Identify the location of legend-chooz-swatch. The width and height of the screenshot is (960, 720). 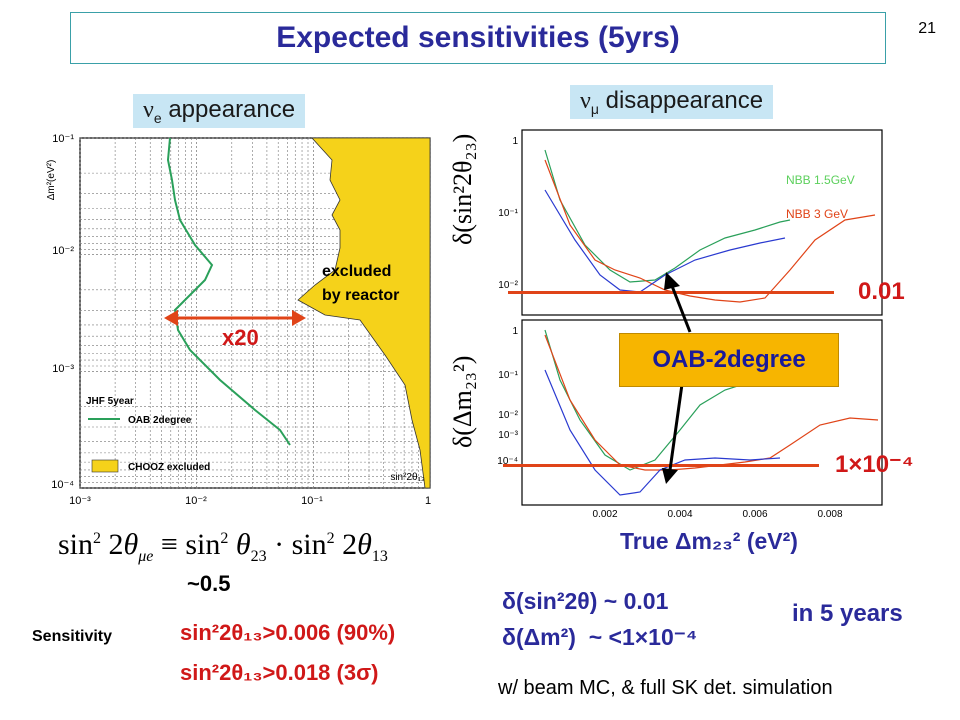
(105, 466).